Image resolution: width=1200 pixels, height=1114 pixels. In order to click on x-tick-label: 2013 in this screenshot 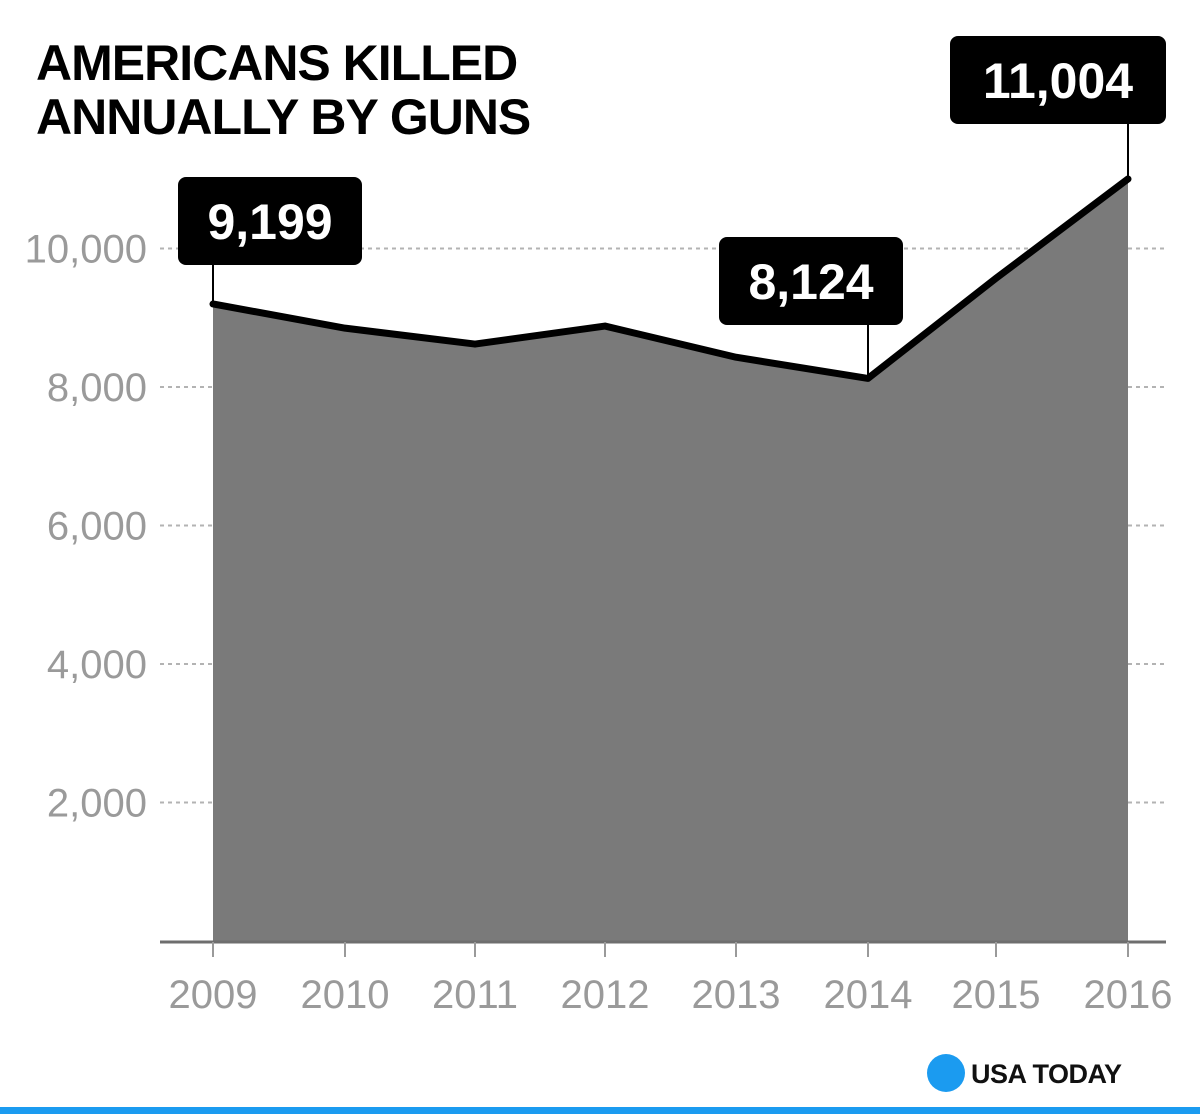, I will do `click(736, 995)`.